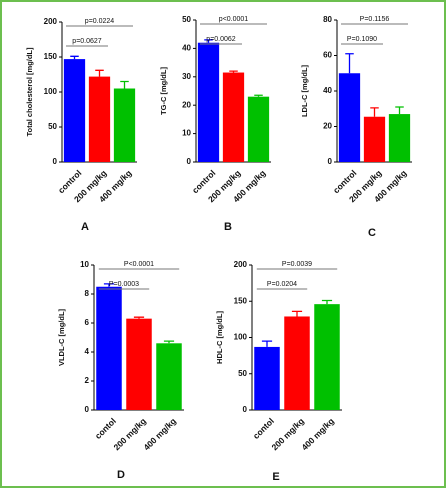  What do you see at coordinates (372, 233) in the screenshot?
I see `panel-label: C` at bounding box center [372, 233].